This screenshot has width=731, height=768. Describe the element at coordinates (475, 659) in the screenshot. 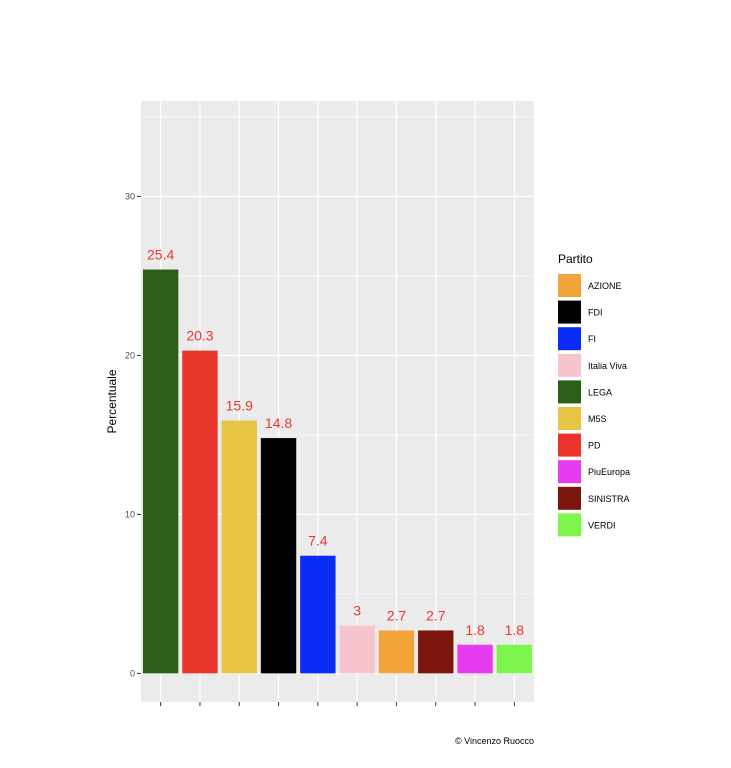

I see `bar-piueuropa` at that location.